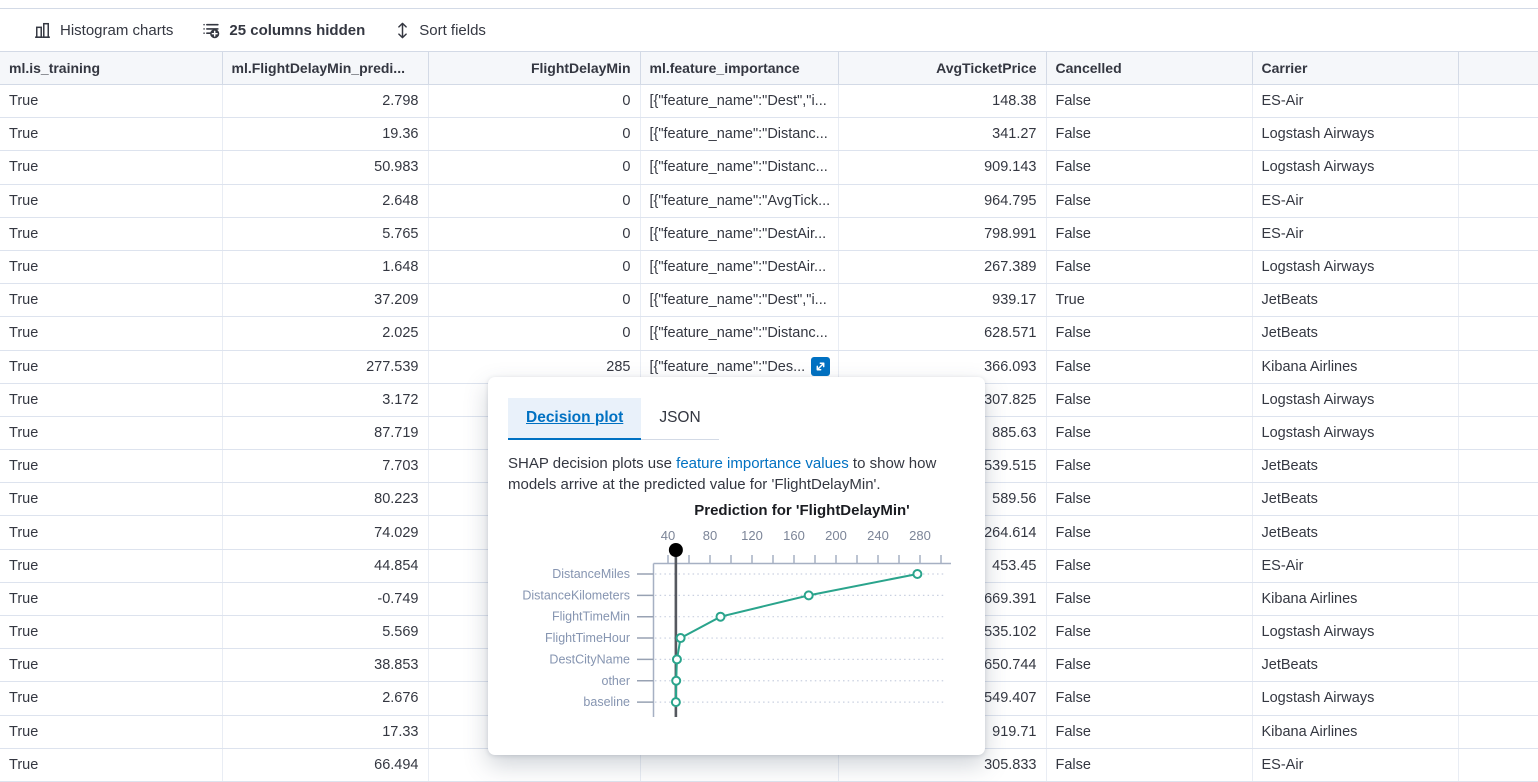 The width and height of the screenshot is (1538, 782). I want to click on cell: 2.648, so click(325, 201).